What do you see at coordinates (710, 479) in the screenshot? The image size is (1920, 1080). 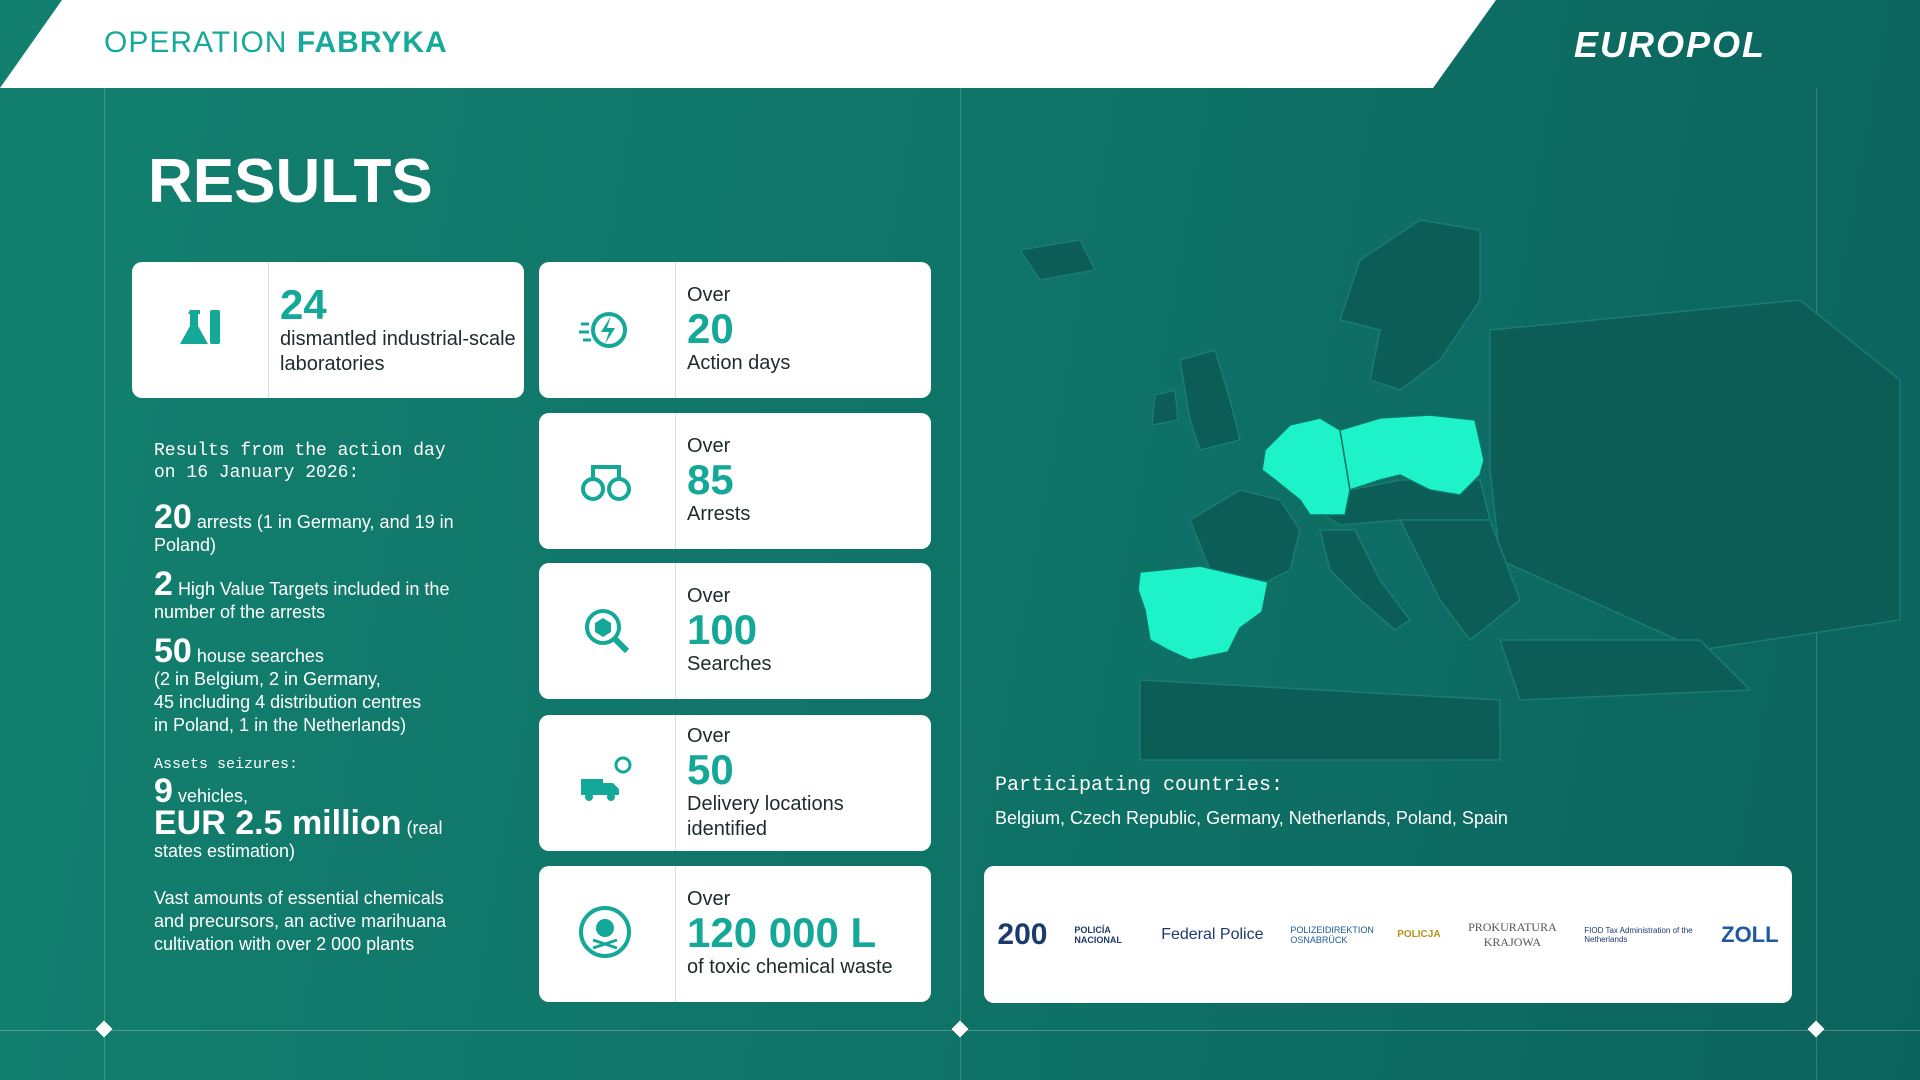 I see `stat-number: 85` at bounding box center [710, 479].